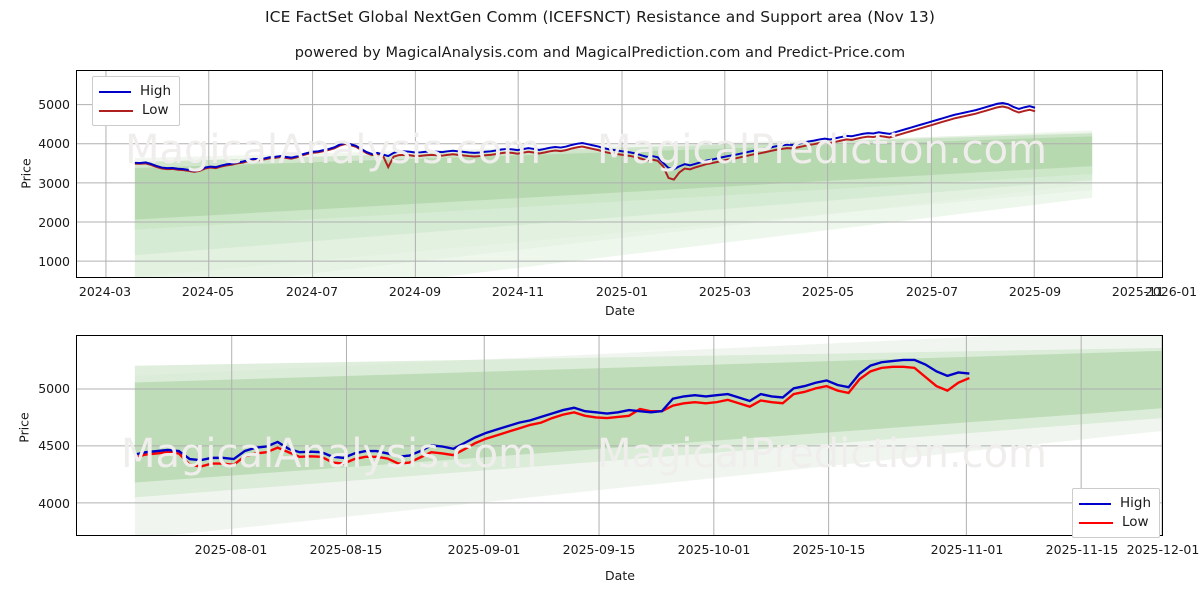  What do you see at coordinates (1115, 522) in the screenshot?
I see `legend-item-low-bottom: Low` at bounding box center [1115, 522].